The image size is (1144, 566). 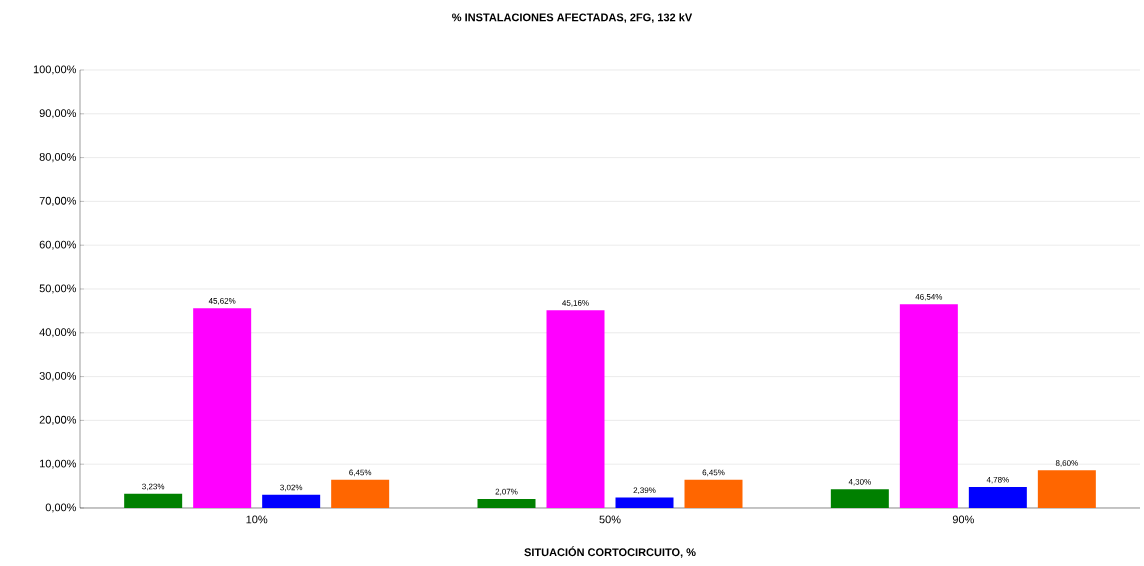 I want to click on x-tick-label: 10%, so click(x=257, y=519).